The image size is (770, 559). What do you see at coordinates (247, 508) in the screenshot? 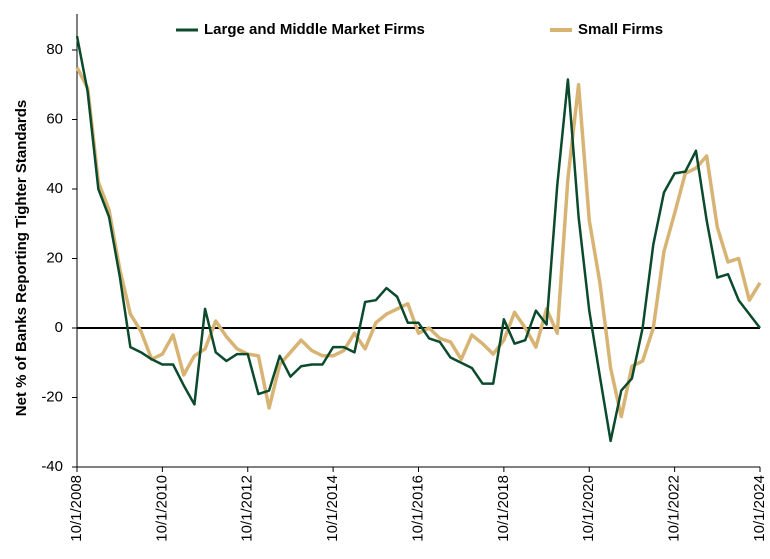
I see `x-tick-label: 10/1/2012` at bounding box center [247, 508].